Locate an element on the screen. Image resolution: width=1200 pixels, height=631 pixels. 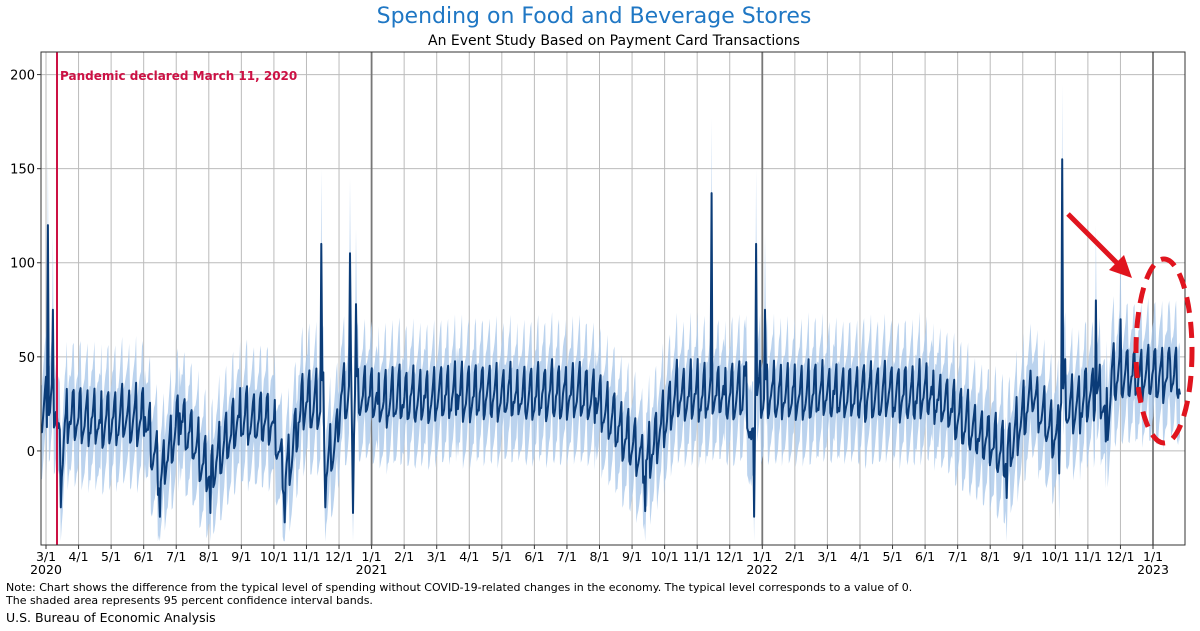
x-year-label: 2023 is located at coordinates (1153, 569).